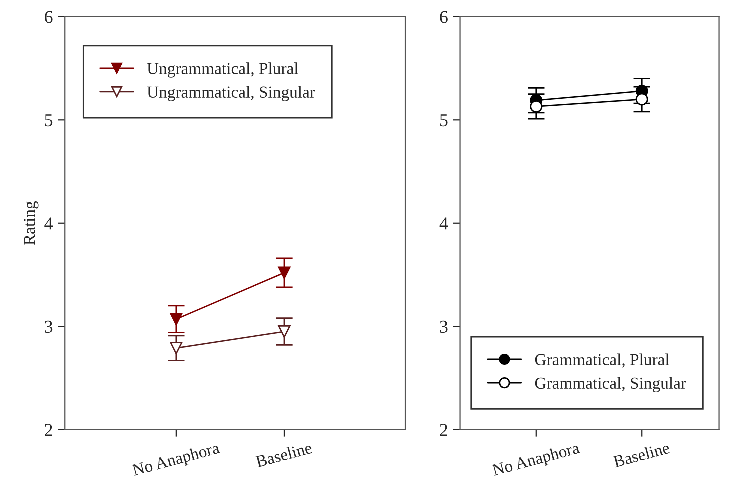  Describe the element at coordinates (602, 361) in the screenshot. I see `legend-label: Grammatical, Plural` at that location.